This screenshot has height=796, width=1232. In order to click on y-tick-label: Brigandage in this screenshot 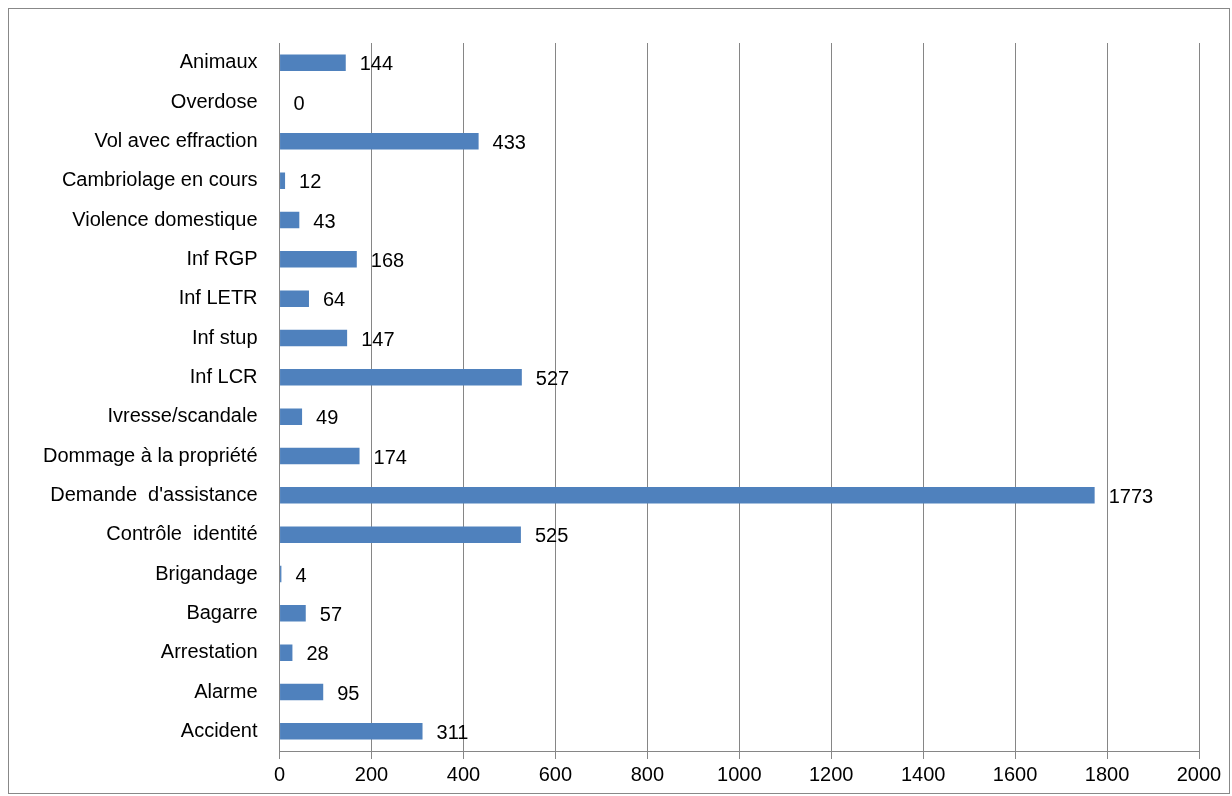, I will do `click(206, 572)`.